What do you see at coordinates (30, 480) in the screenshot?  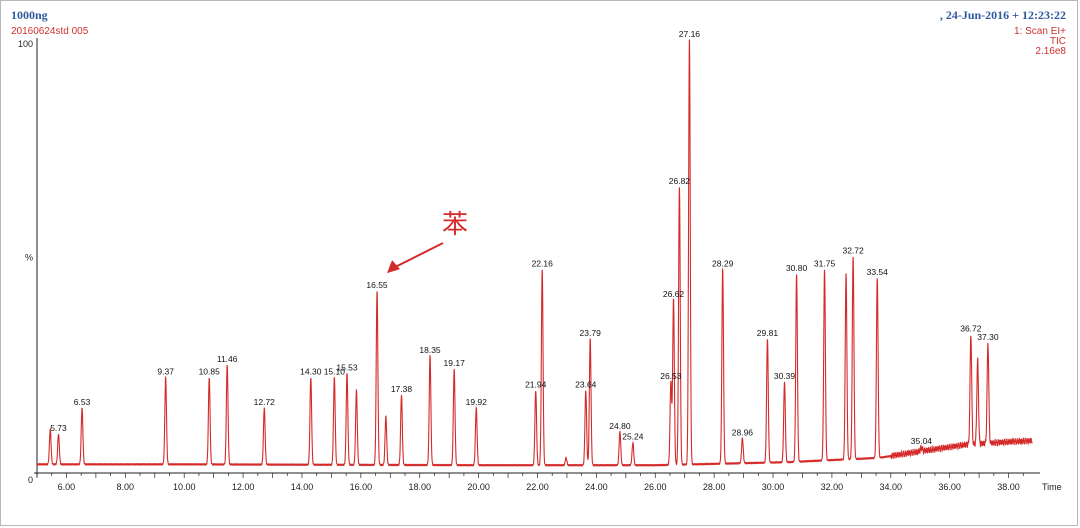 I see `y-tick-label: 0` at bounding box center [30, 480].